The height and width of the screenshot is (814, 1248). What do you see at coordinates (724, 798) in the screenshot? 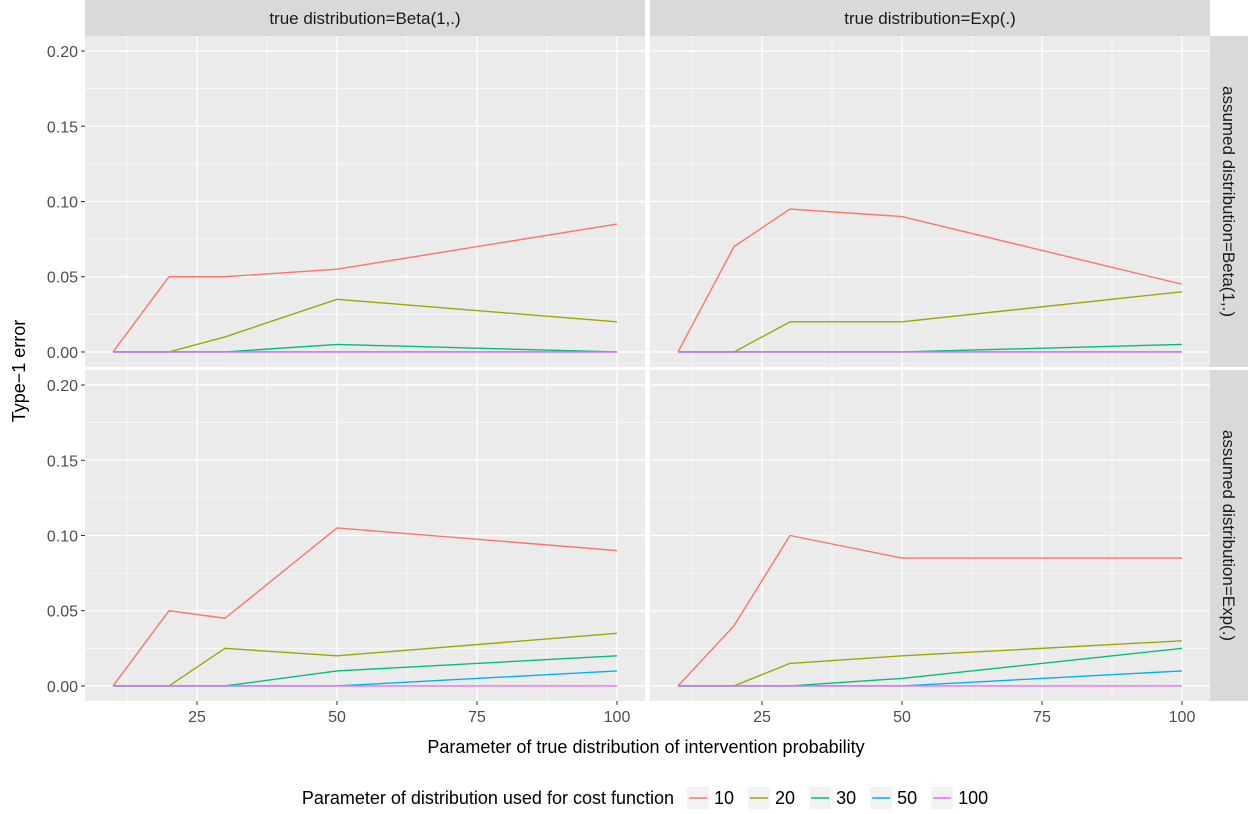
I see `legend-label: 10` at bounding box center [724, 798].